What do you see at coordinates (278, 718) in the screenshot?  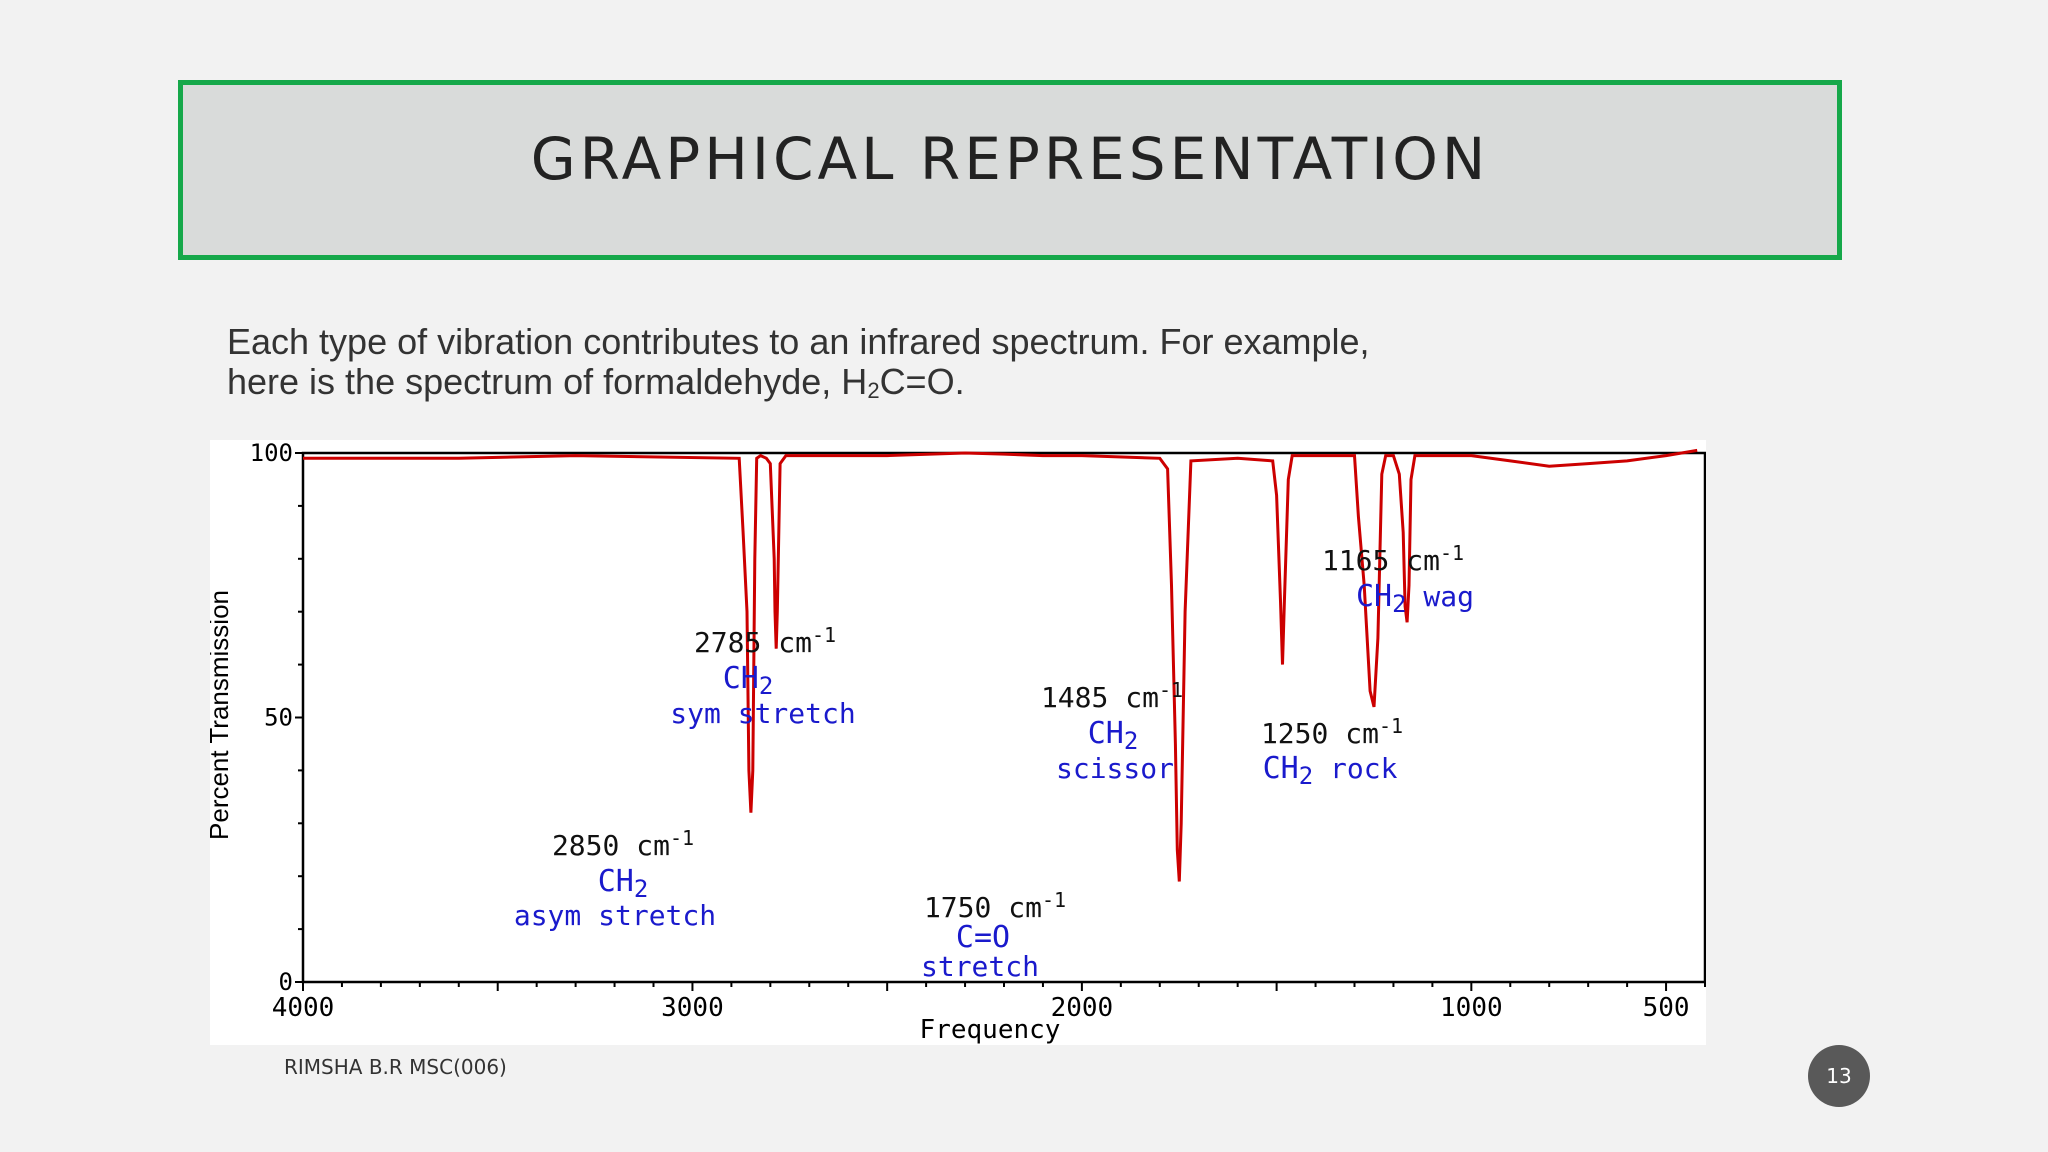 I see `y-tick-label: 50` at bounding box center [278, 718].